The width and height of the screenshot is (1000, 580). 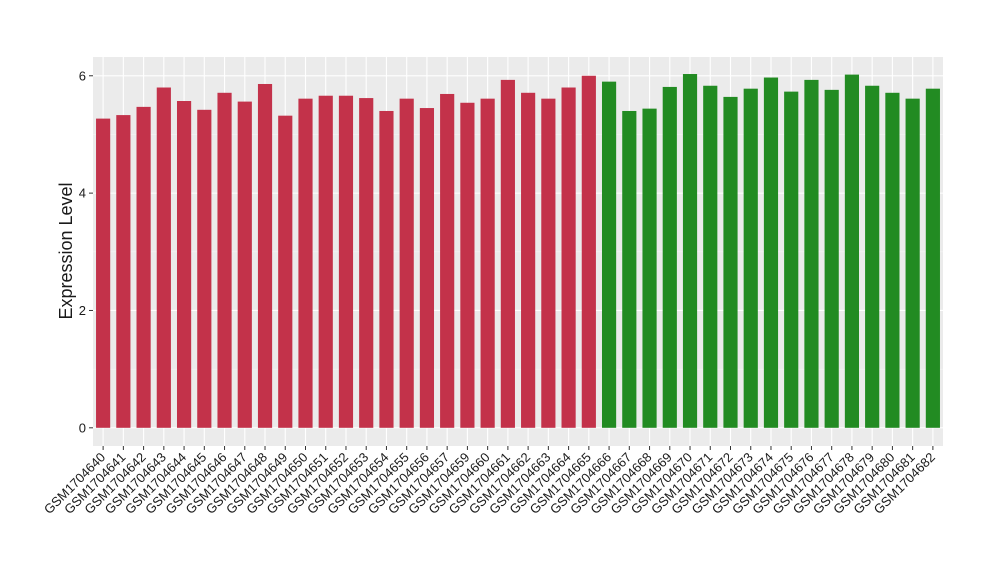 What do you see at coordinates (82, 427) in the screenshot?
I see `y-tick-label: 0` at bounding box center [82, 427].